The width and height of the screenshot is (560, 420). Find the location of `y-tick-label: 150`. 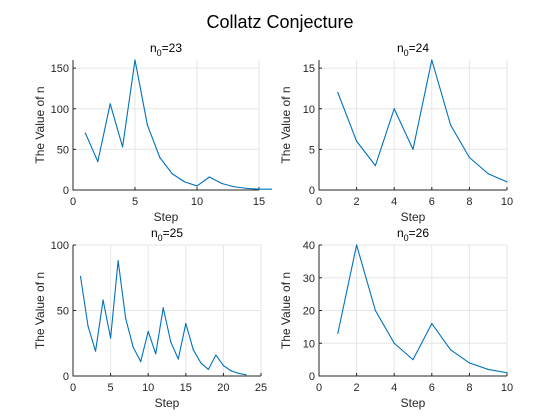

y-tick-label: 150 is located at coordinates (60, 69).